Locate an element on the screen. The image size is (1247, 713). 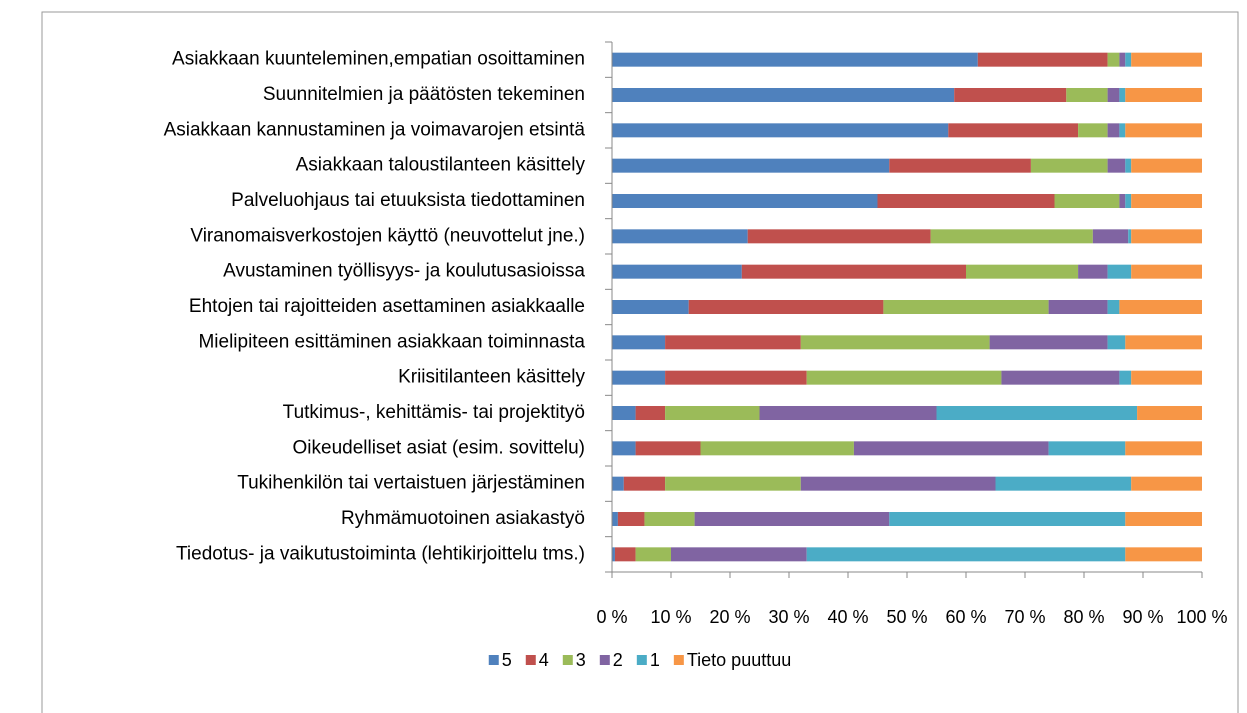
x-tick-label: 30 % is located at coordinates (788, 617).